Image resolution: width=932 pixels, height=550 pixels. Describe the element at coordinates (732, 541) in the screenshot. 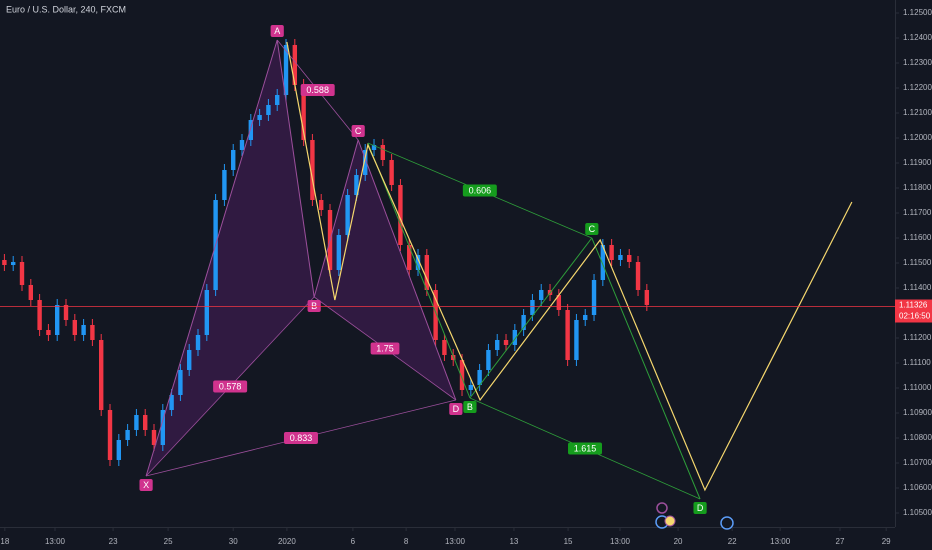

I see `x-tick-label: 22` at that location.